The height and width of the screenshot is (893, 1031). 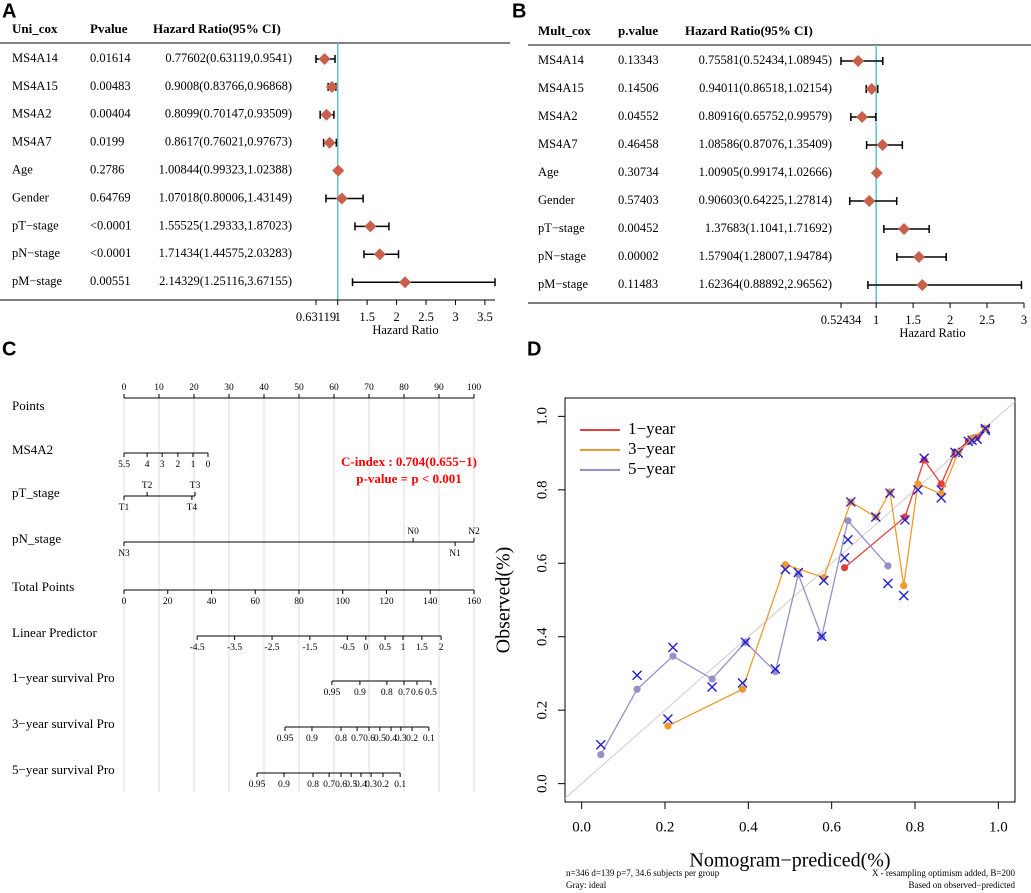 I want to click on hazard-ratio-label: 1.00905(0.99174,1.02666), so click(x=765, y=172).